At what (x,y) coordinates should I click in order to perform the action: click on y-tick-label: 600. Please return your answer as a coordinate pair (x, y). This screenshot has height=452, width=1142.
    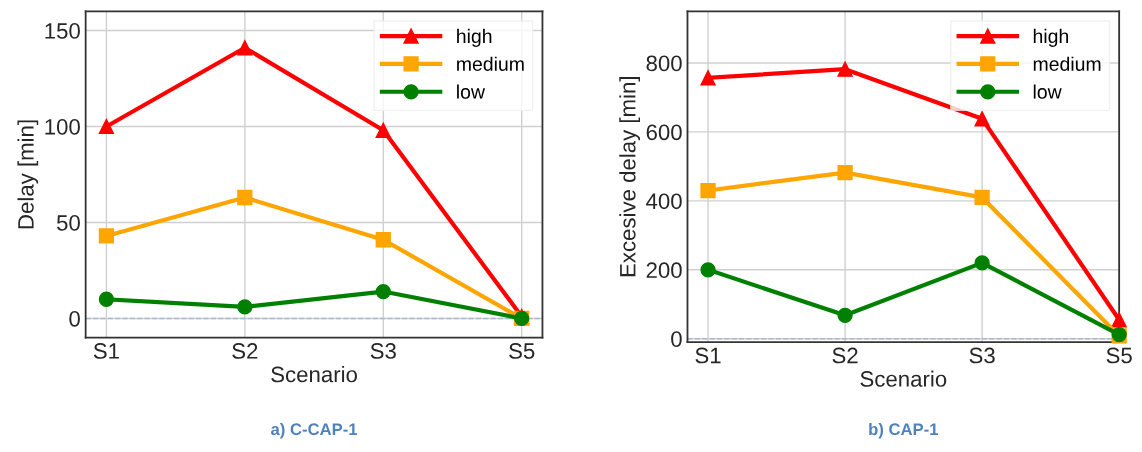
    Looking at the image, I should click on (664, 132).